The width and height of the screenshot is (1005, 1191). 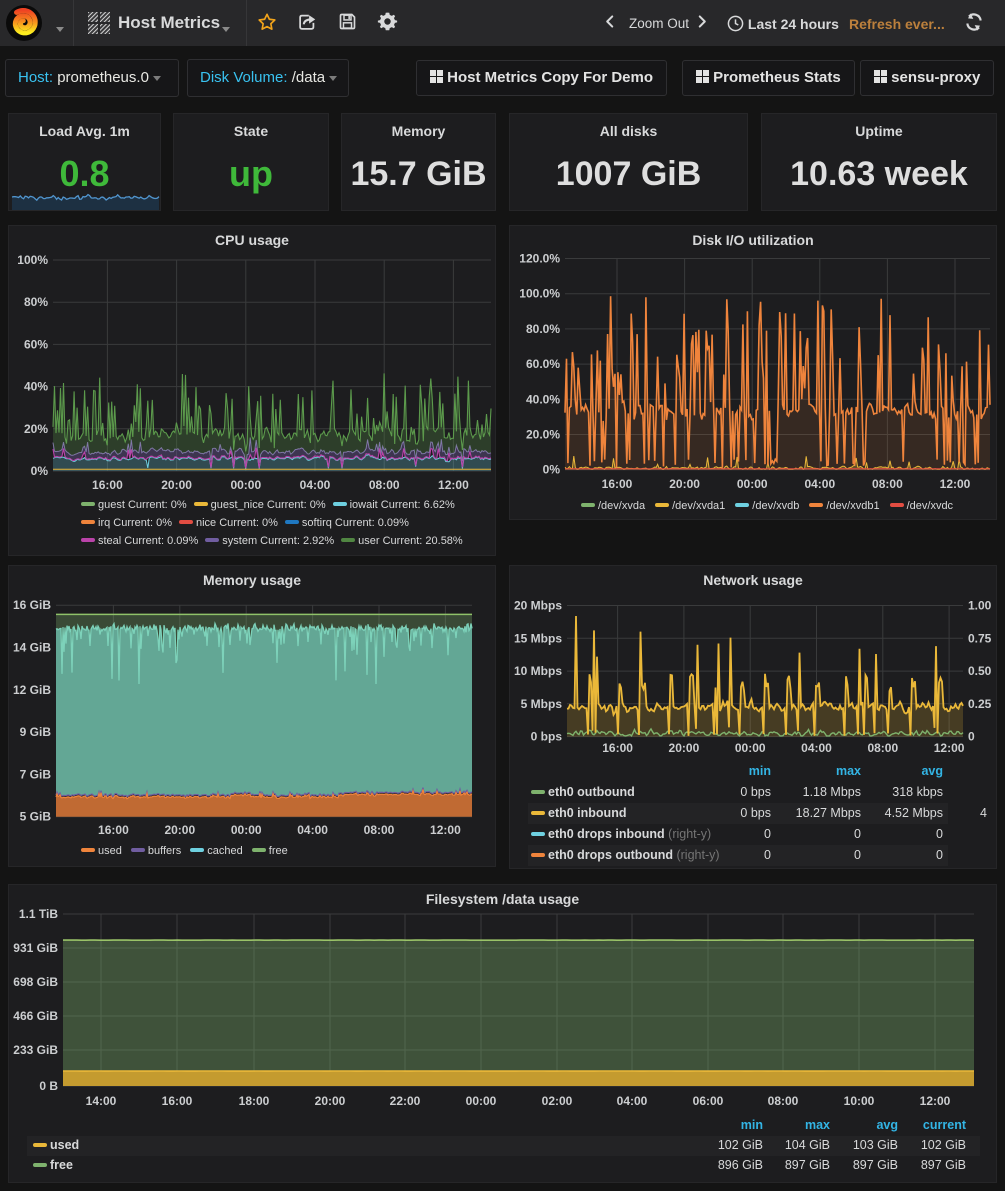 What do you see at coordinates (557, 1101) in the screenshot?
I see `svg-text: 02:00` at bounding box center [557, 1101].